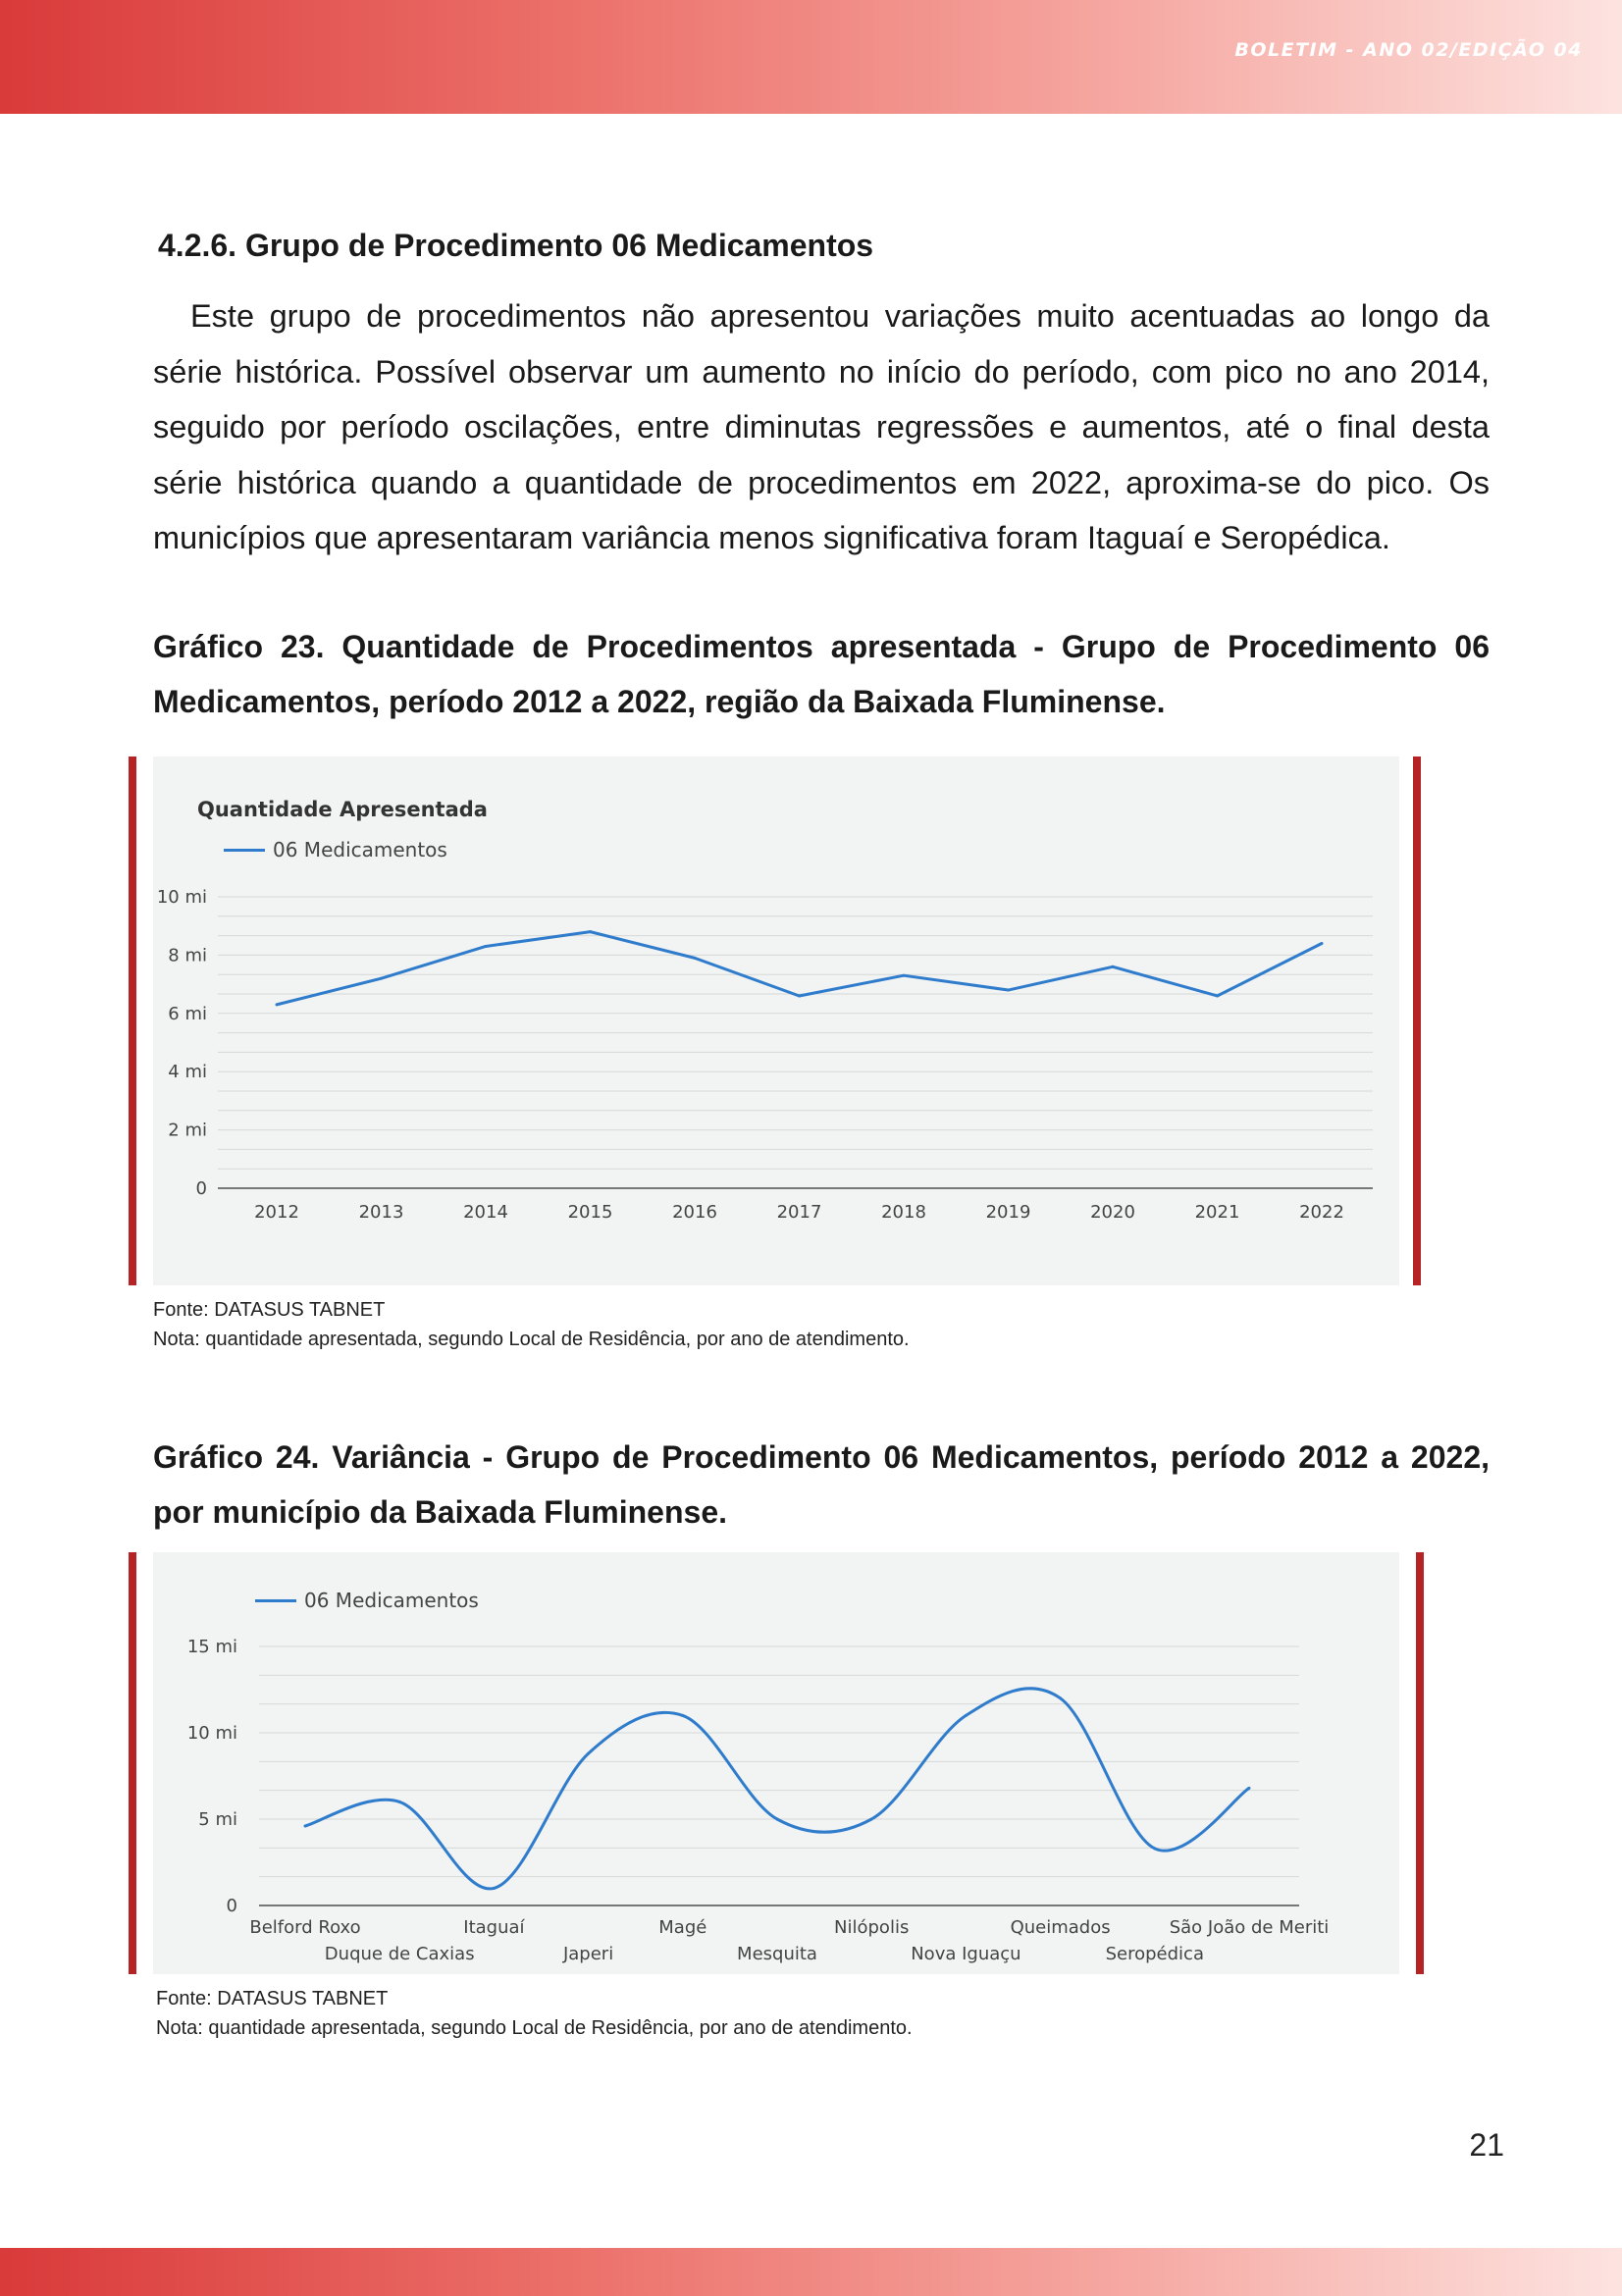 Image resolution: width=1622 pixels, height=2296 pixels. Describe the element at coordinates (381, 1212) in the screenshot. I see `x-tick-label: 2013` at that location.